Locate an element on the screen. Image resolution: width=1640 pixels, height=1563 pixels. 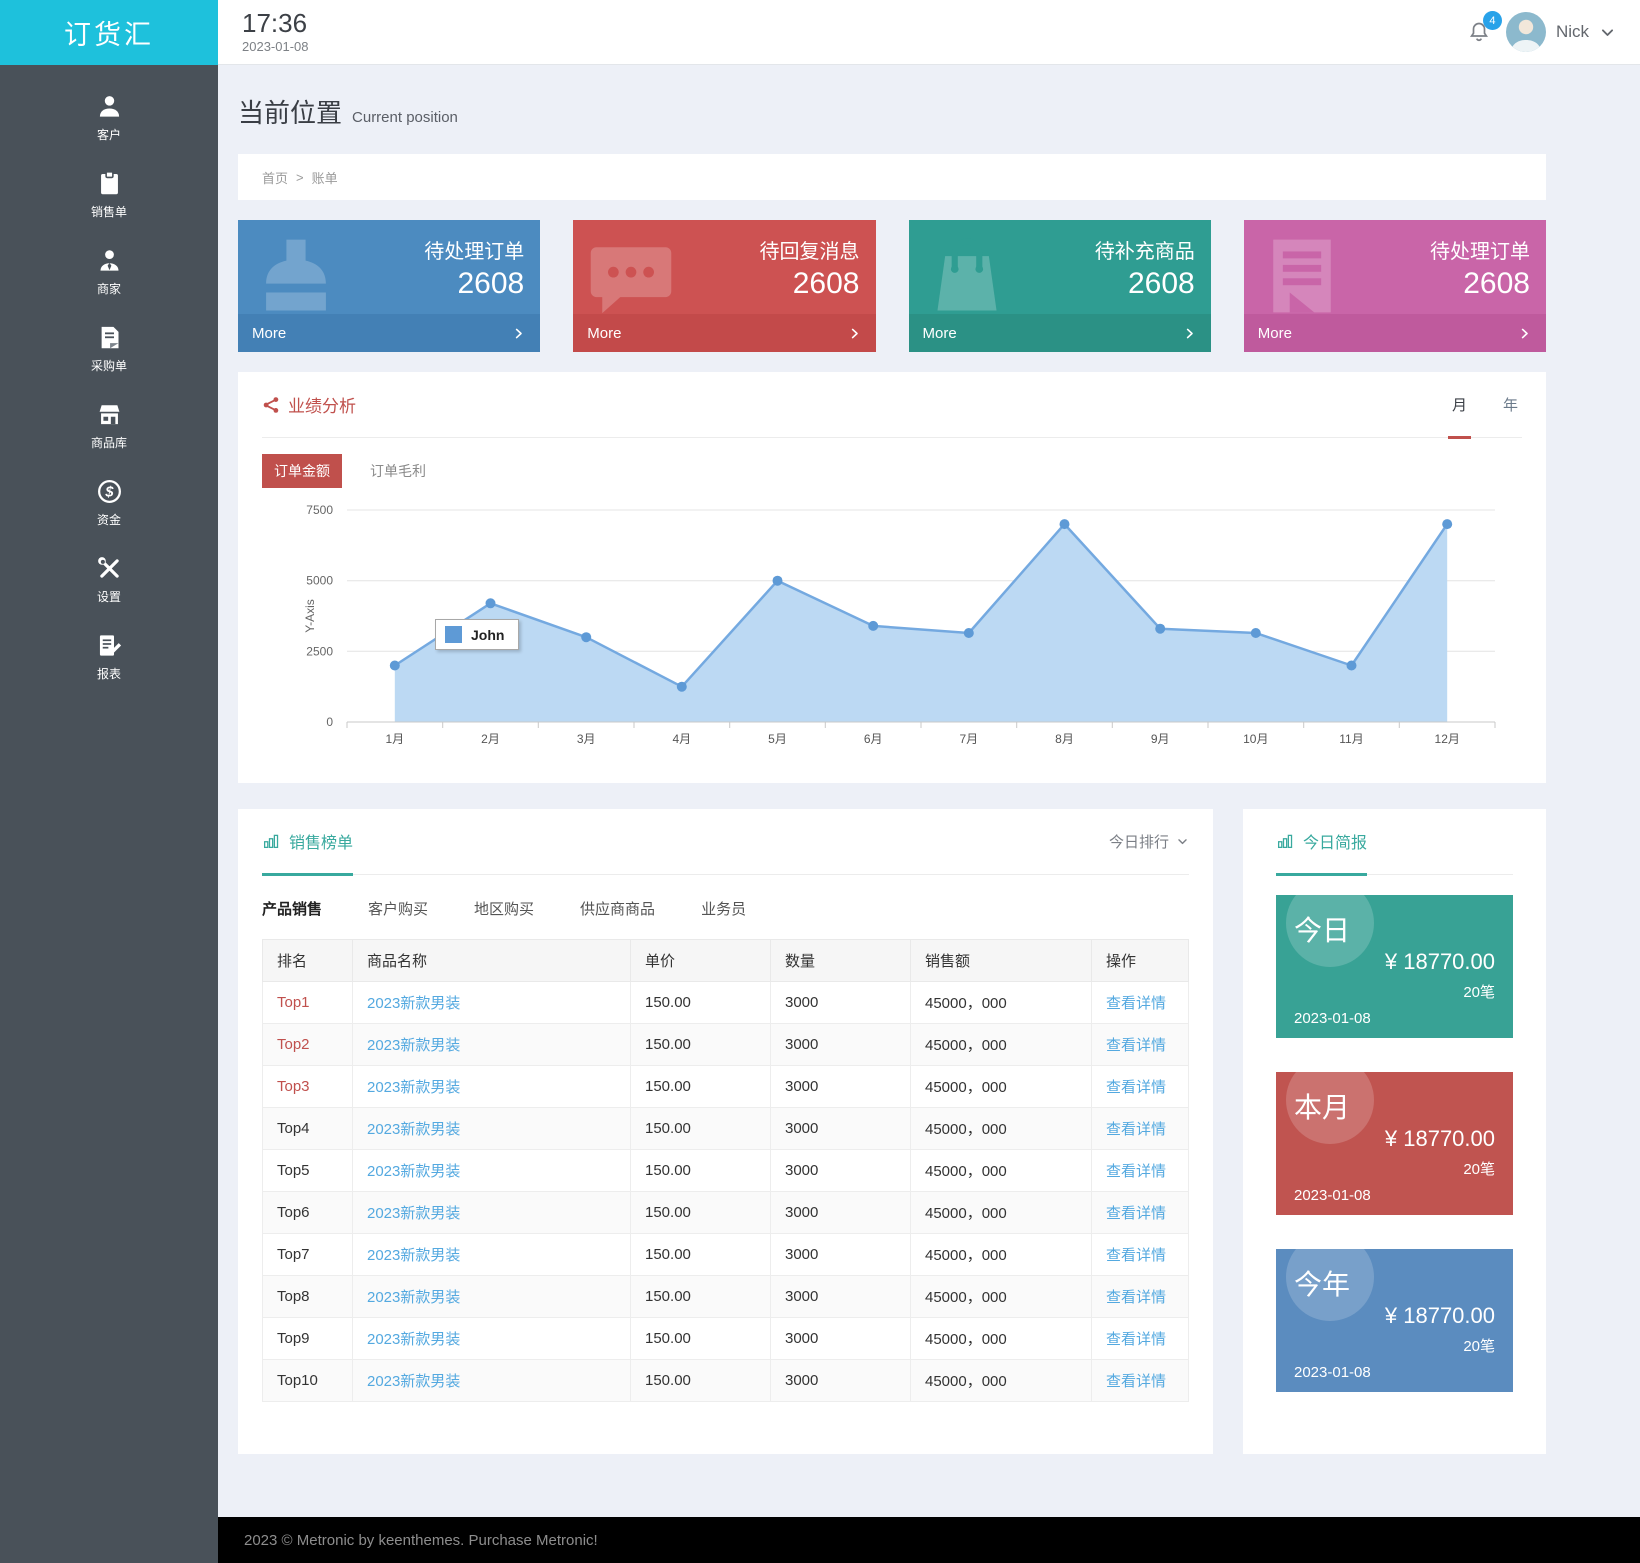
sidebar-item: 商品库 is located at coordinates (109, 425).